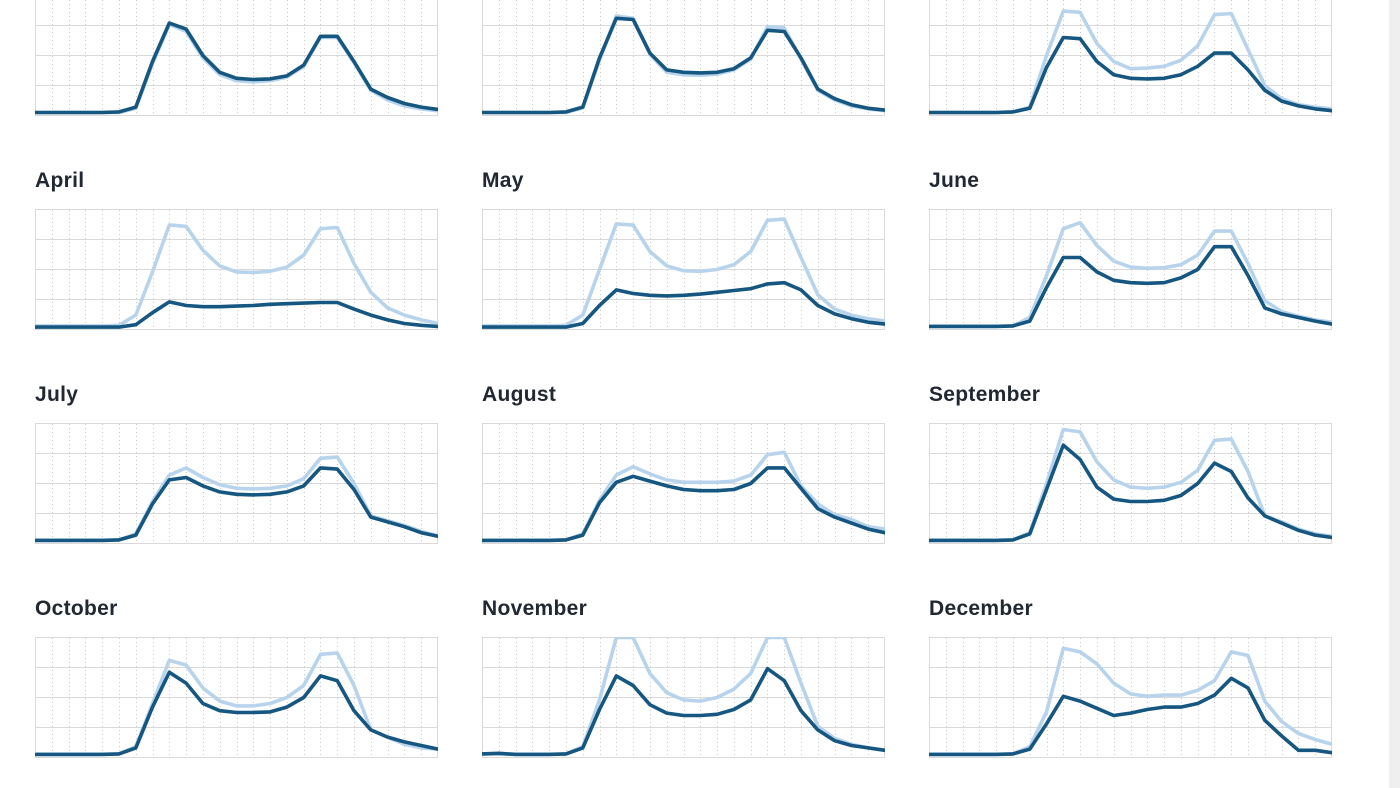 The image size is (1400, 788). What do you see at coordinates (503, 180) in the screenshot?
I see `month-label: May` at bounding box center [503, 180].